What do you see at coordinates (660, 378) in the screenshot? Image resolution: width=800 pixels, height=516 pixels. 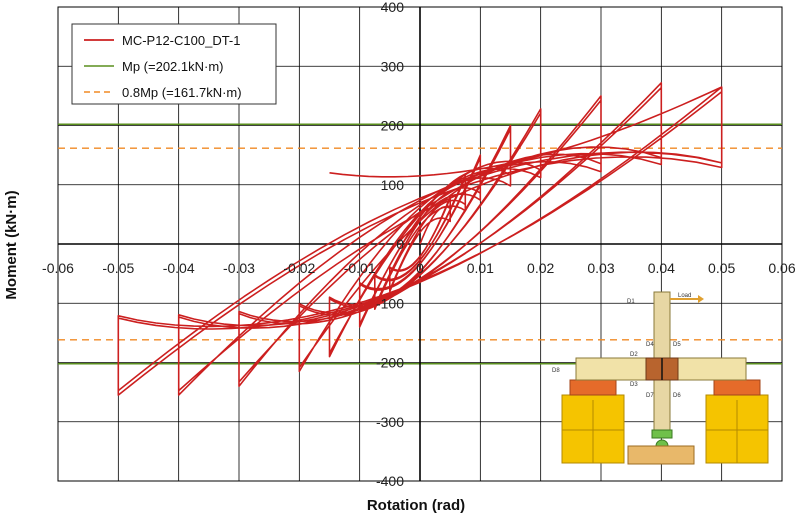 I see `test-setup-illustration: Load D1 D2 D3 D4 D5 D6 D7 D8` at bounding box center [660, 378].